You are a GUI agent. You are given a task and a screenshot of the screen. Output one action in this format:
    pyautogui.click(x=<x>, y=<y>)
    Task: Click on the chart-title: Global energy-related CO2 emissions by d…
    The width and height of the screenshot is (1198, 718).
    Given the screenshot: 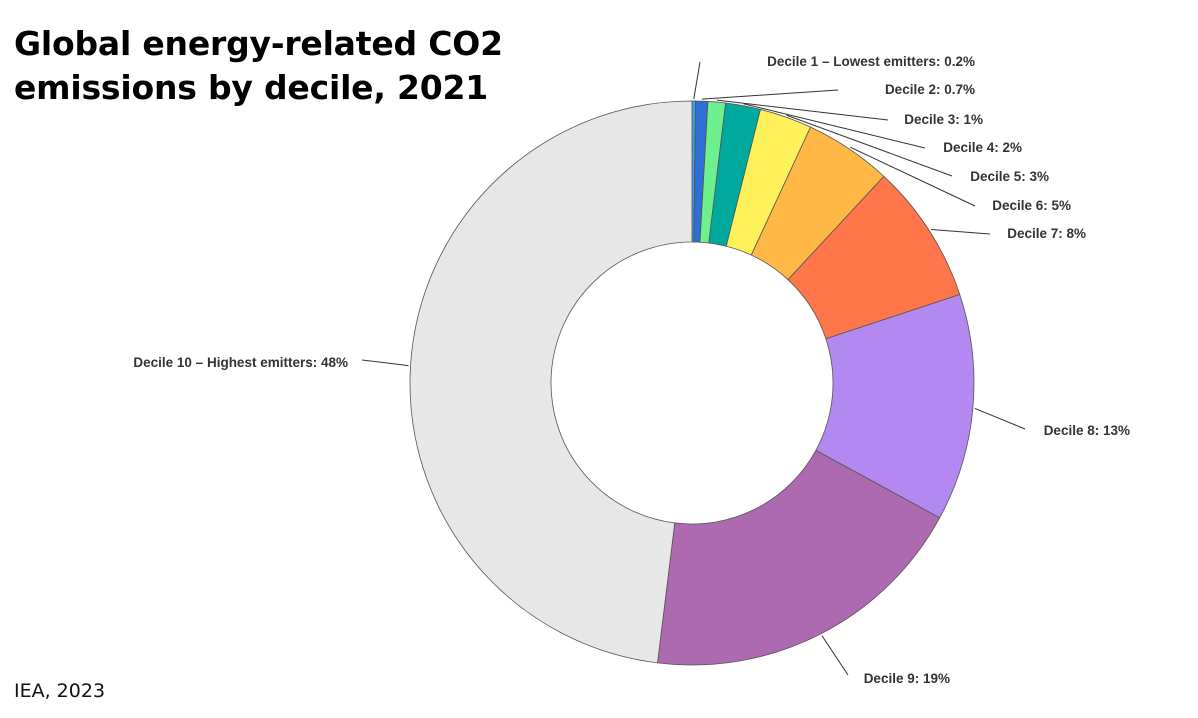 What is the action you would take?
    pyautogui.click(x=274, y=66)
    